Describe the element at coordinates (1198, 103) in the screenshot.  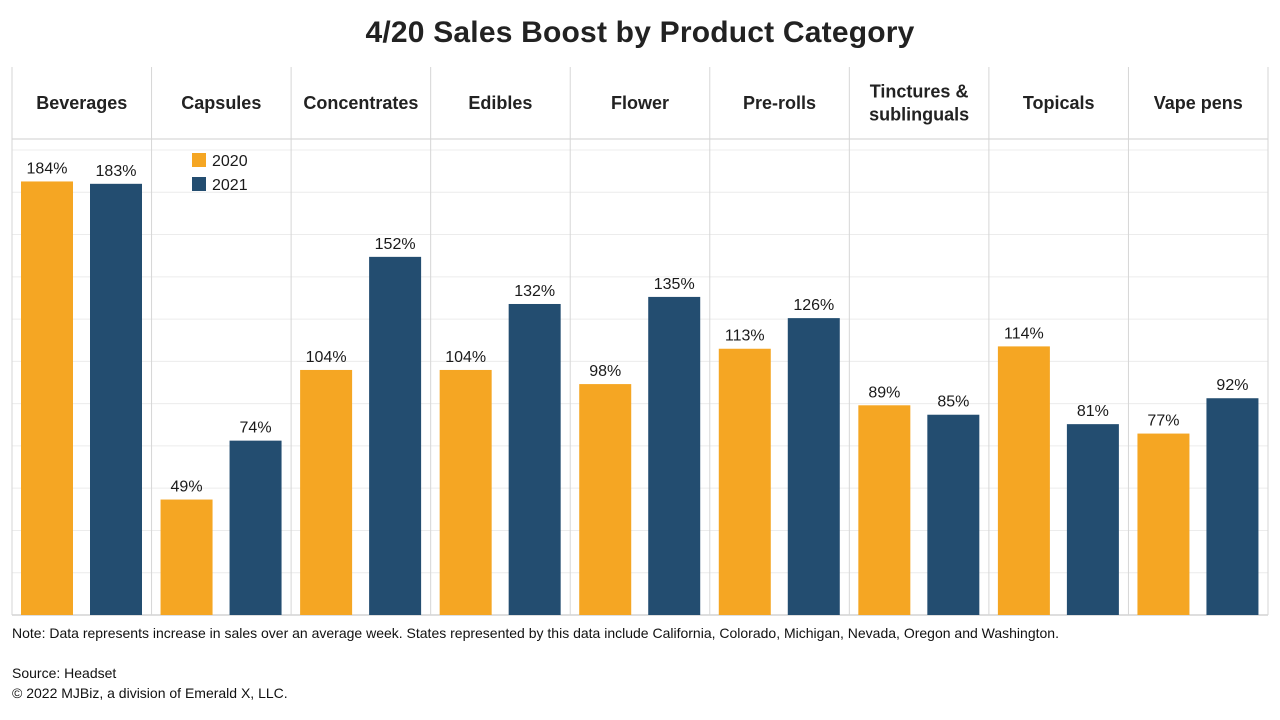
I see `category-label: Vape pens` at that location.